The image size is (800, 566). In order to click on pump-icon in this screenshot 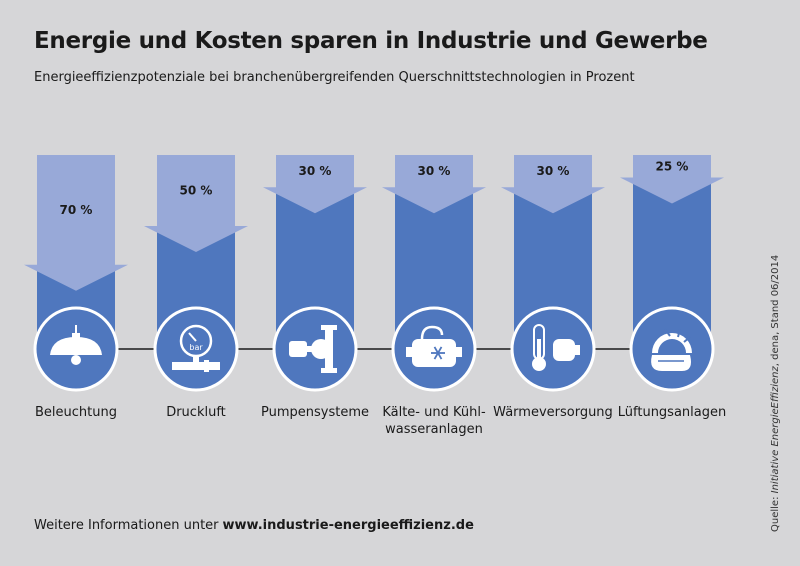, I will do `click(315, 349)`.